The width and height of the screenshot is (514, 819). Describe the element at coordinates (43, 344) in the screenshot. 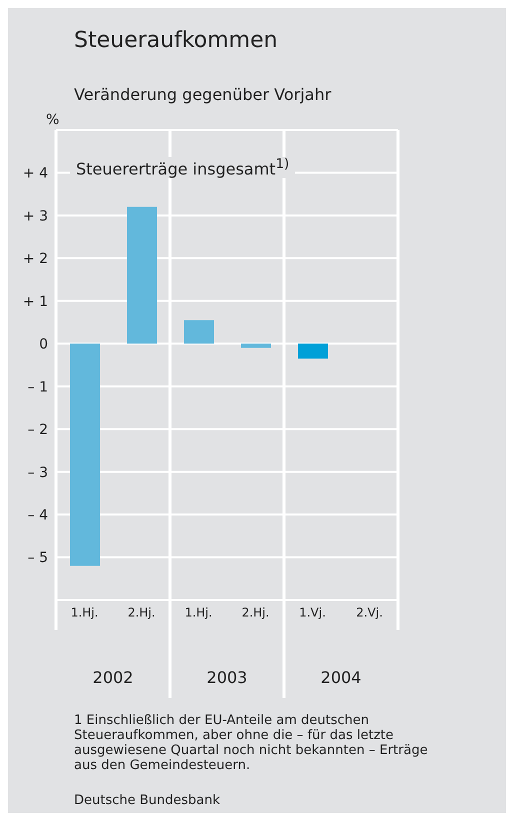

I see `y-tick-label: 0` at that location.